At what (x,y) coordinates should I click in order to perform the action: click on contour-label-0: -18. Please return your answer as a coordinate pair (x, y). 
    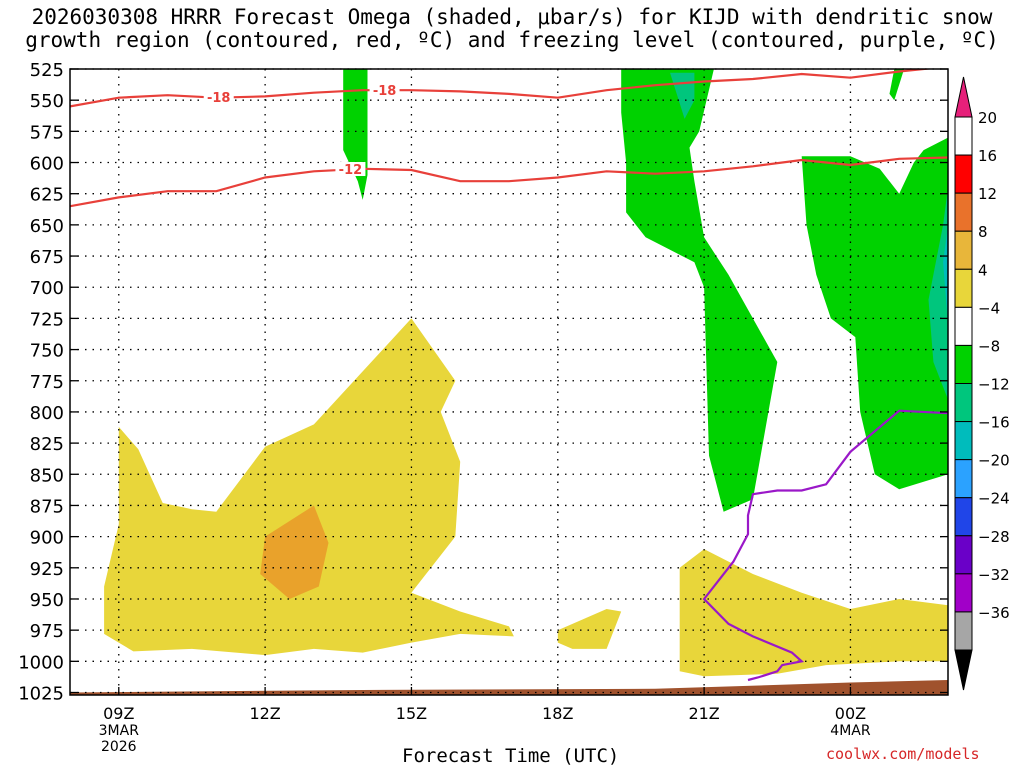
    Looking at the image, I should click on (219, 98).